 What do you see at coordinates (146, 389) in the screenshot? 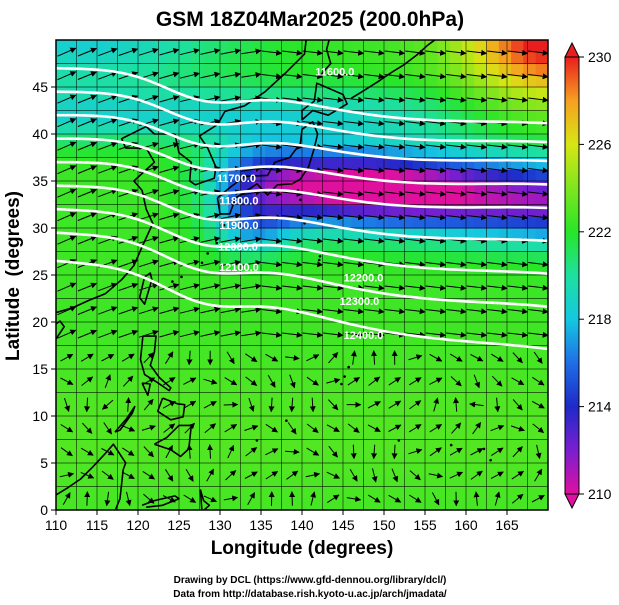
I see `coastline` at bounding box center [146, 389].